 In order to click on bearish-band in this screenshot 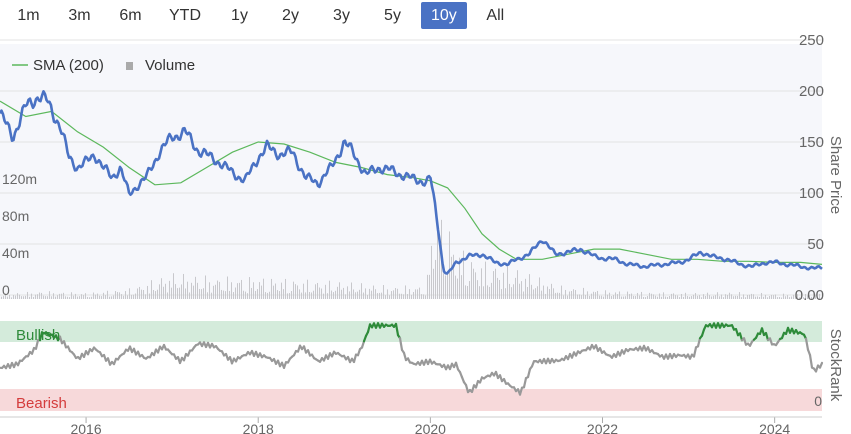, I will do `click(411, 400)`.